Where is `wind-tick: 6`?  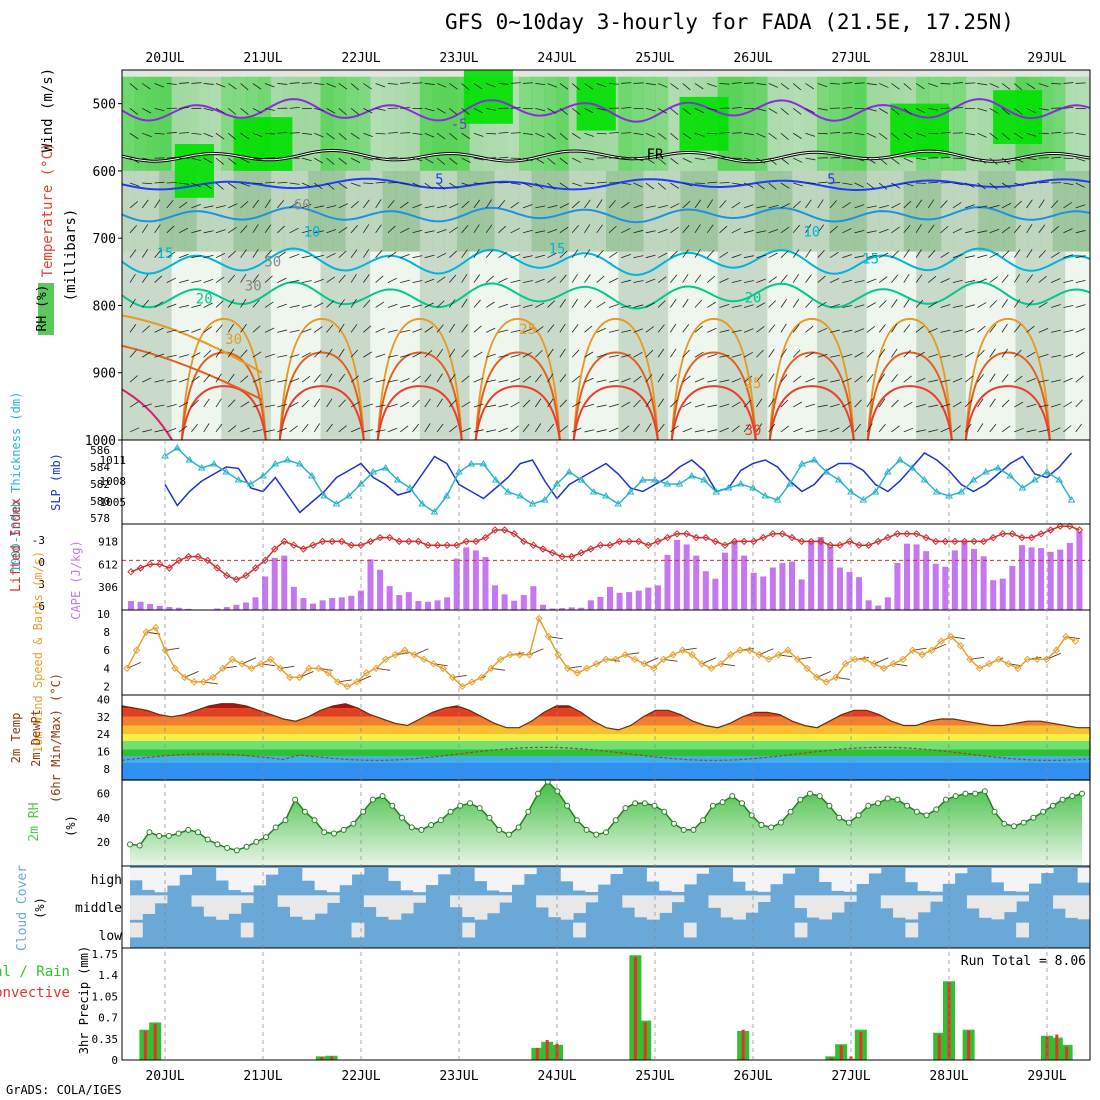 wind-tick: 6 is located at coordinates (106, 650).